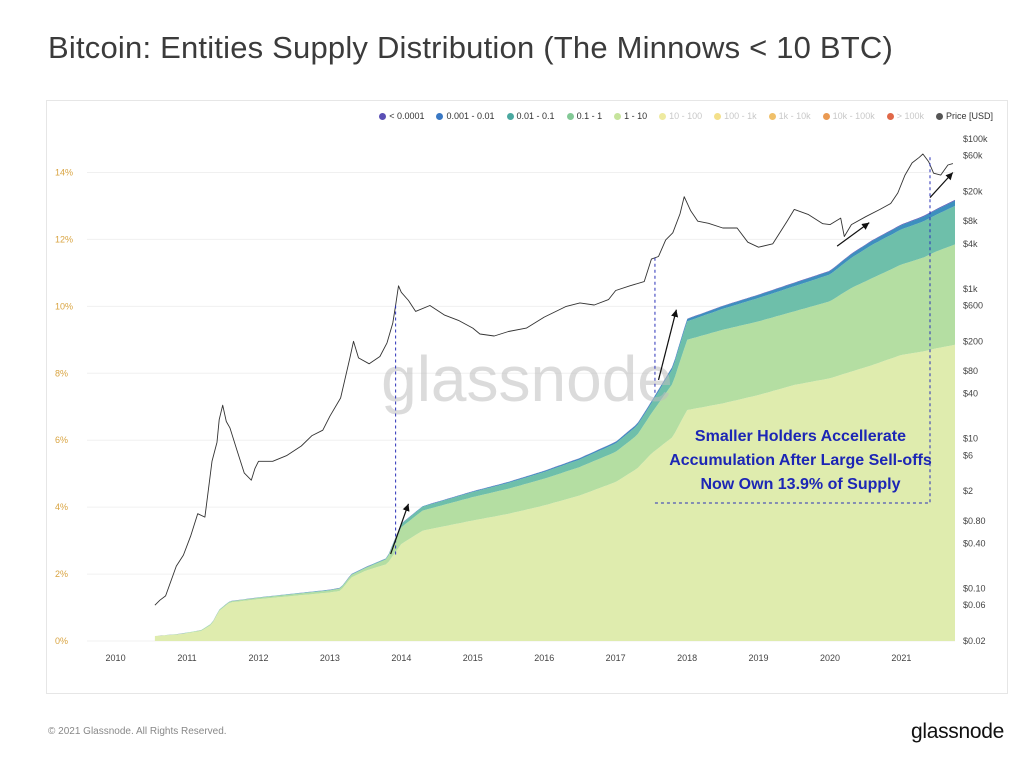  Describe the element at coordinates (973, 156) in the screenshot. I see `y-right-tick-label: $60k` at that location.